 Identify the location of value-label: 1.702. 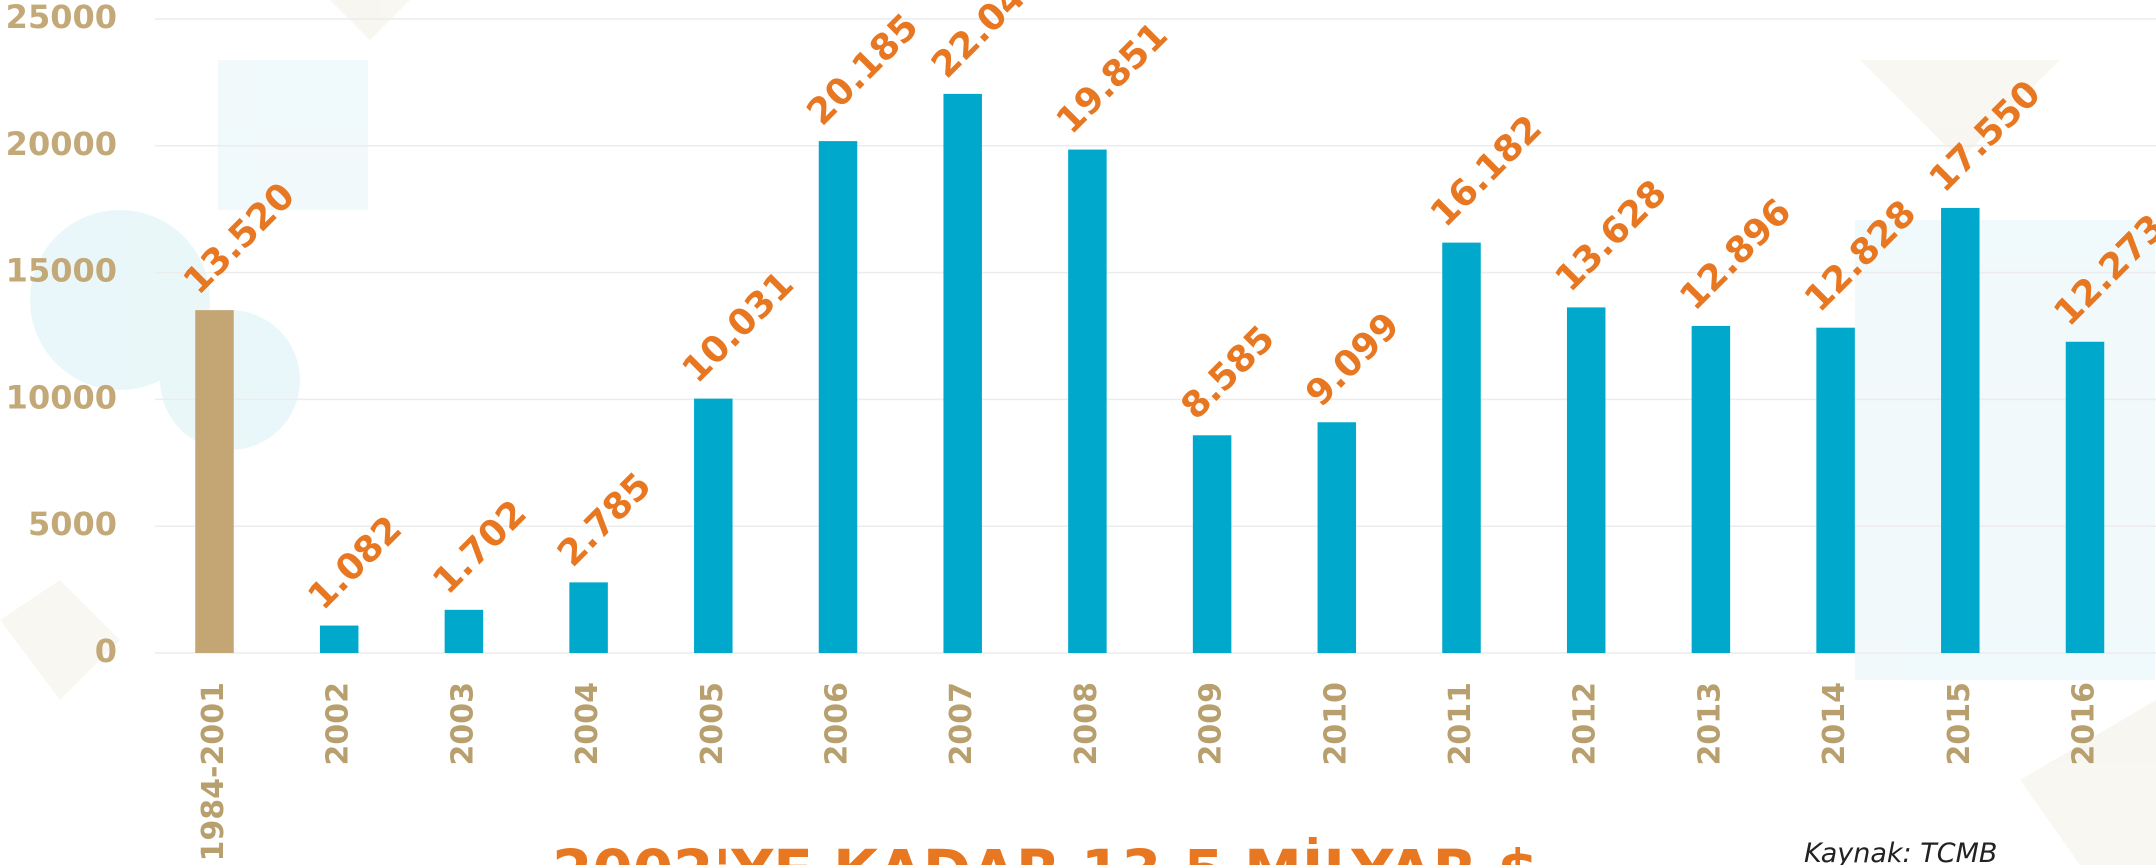
(480, 548).